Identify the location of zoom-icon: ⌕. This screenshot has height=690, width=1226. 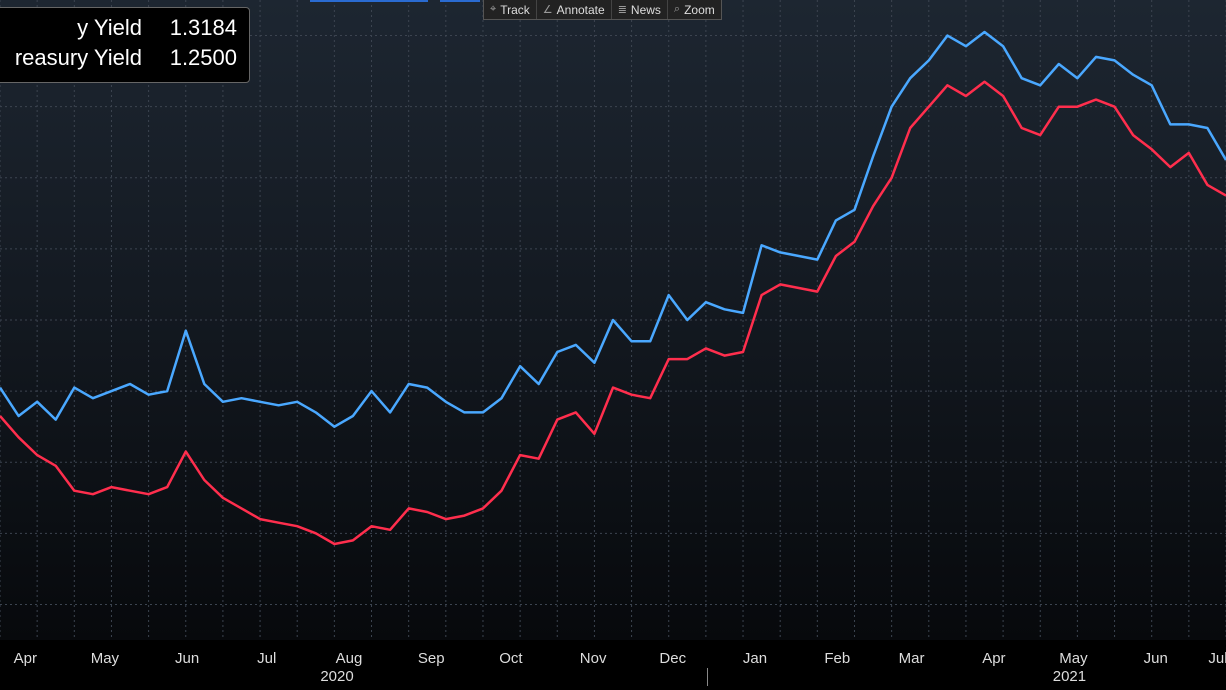
(677, 9).